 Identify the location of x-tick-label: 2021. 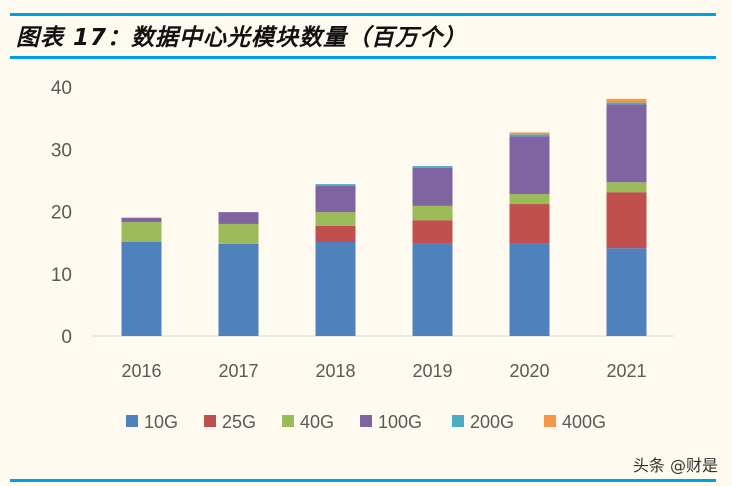
(626, 371).